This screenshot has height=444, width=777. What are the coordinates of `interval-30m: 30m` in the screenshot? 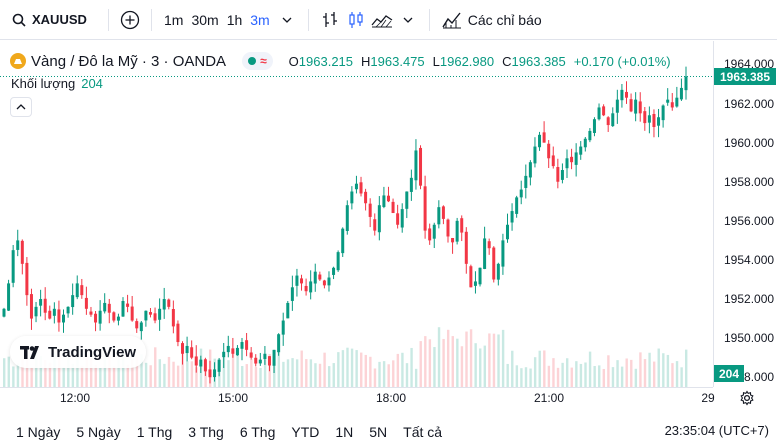 It's located at (205, 19).